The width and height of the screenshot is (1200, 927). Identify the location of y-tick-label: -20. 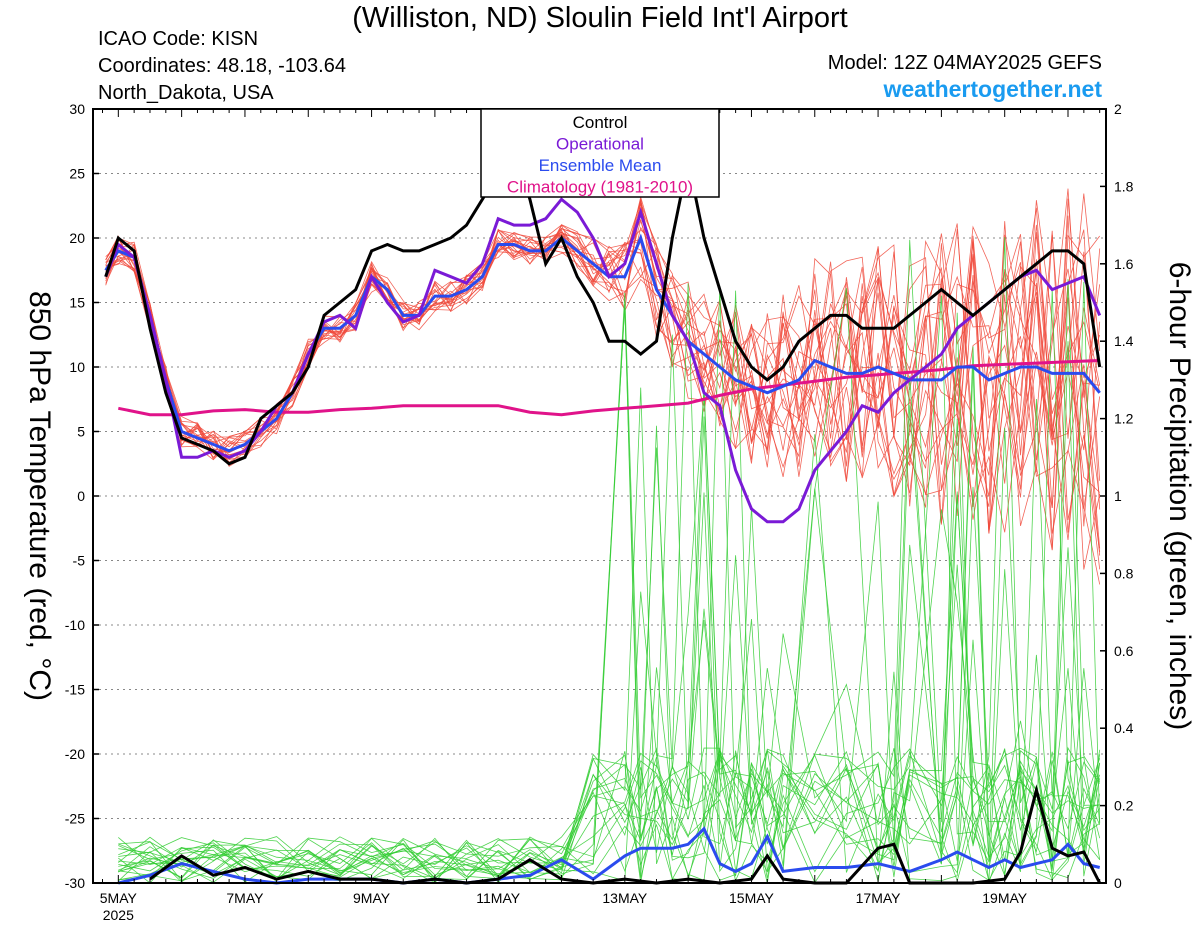
(75, 754).